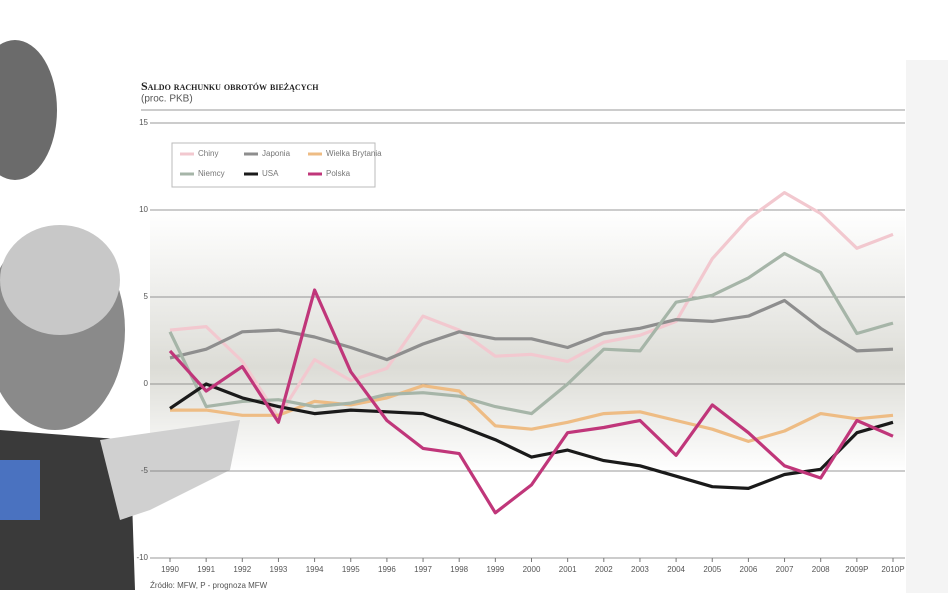 Image resolution: width=948 pixels, height=593 pixels. I want to click on x-tick-label: 1999, so click(495, 569).